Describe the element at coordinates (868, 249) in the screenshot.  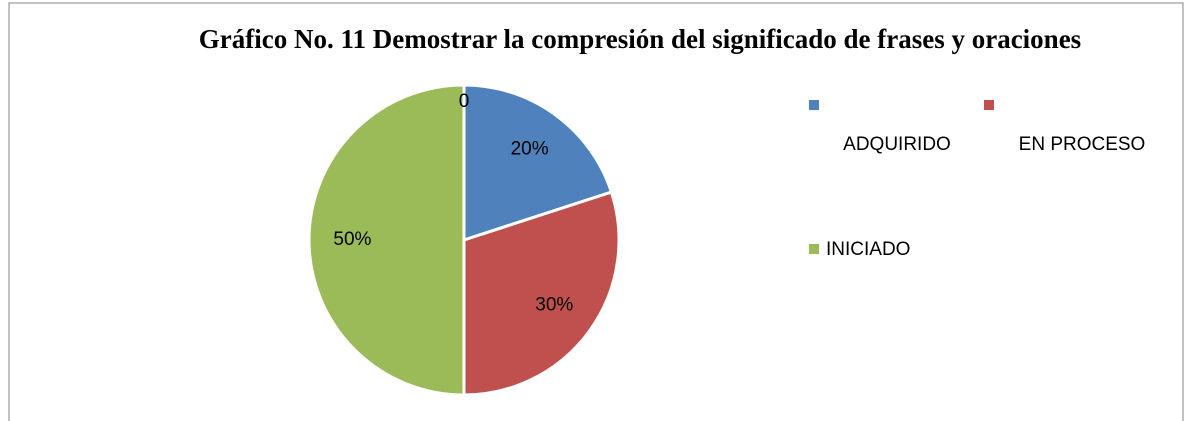
I see `legend-label: INICIADO` at that location.